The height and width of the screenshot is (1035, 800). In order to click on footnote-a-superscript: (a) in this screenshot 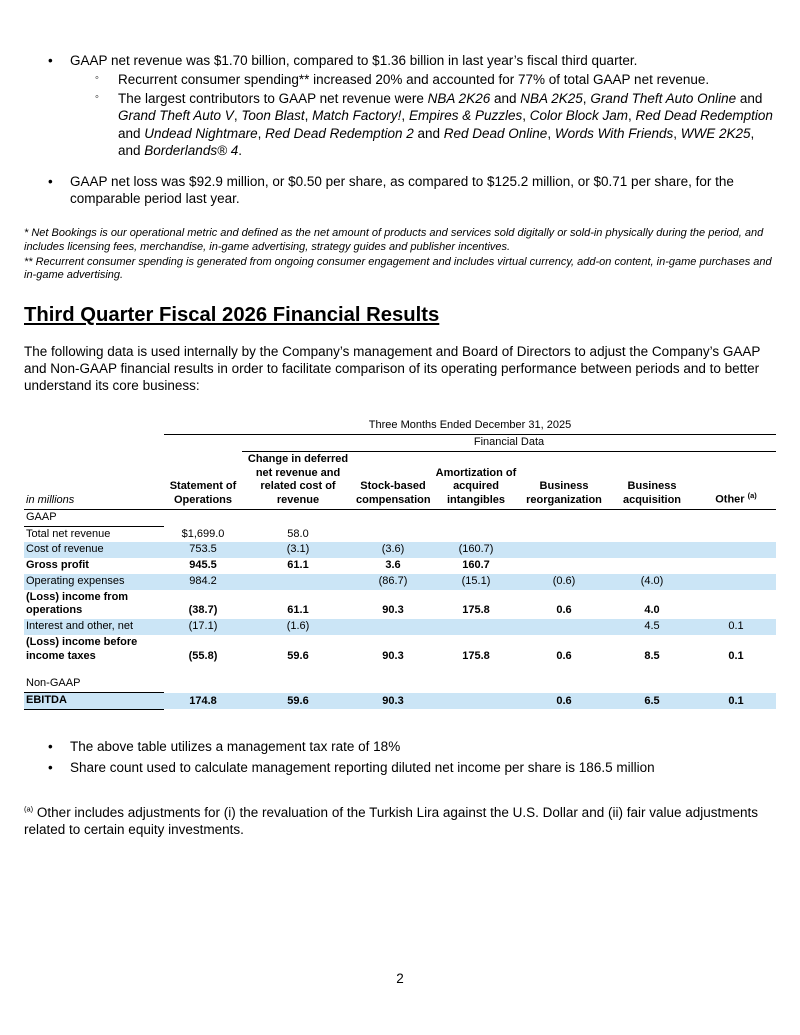, I will do `click(29, 809)`.